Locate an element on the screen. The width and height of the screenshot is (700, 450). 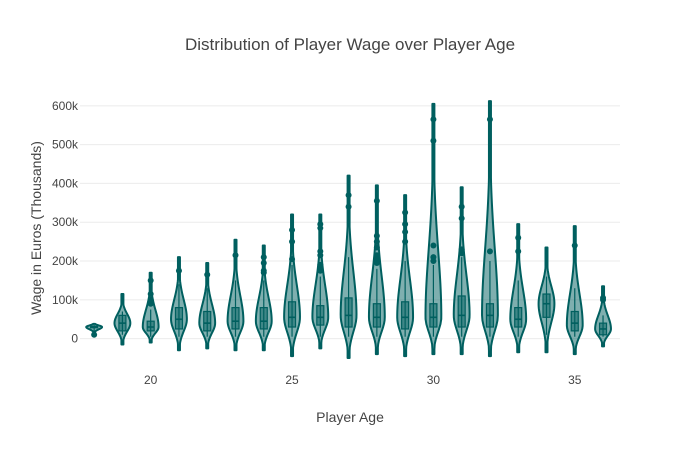
x-tick-labels: 20 25 30 35 is located at coordinates (363, 380).